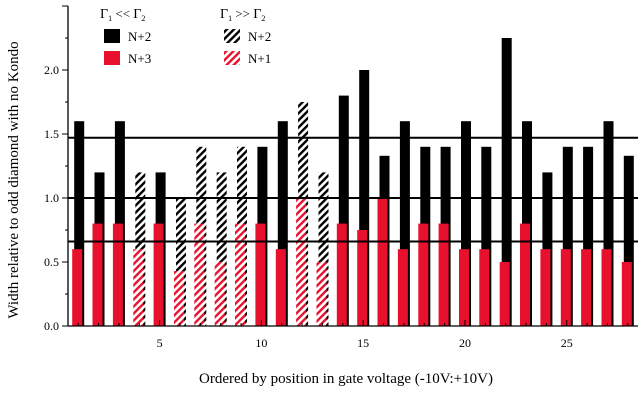  I want to click on bar-nplus1-hatched-x7, so click(199, 274).